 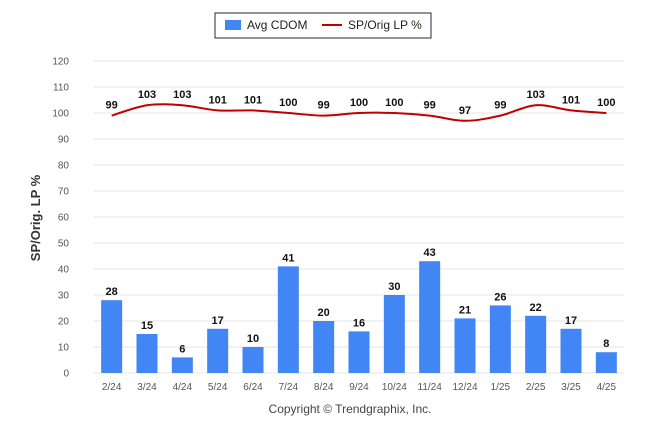 I want to click on x-tick-label: 7/24, so click(x=289, y=387).